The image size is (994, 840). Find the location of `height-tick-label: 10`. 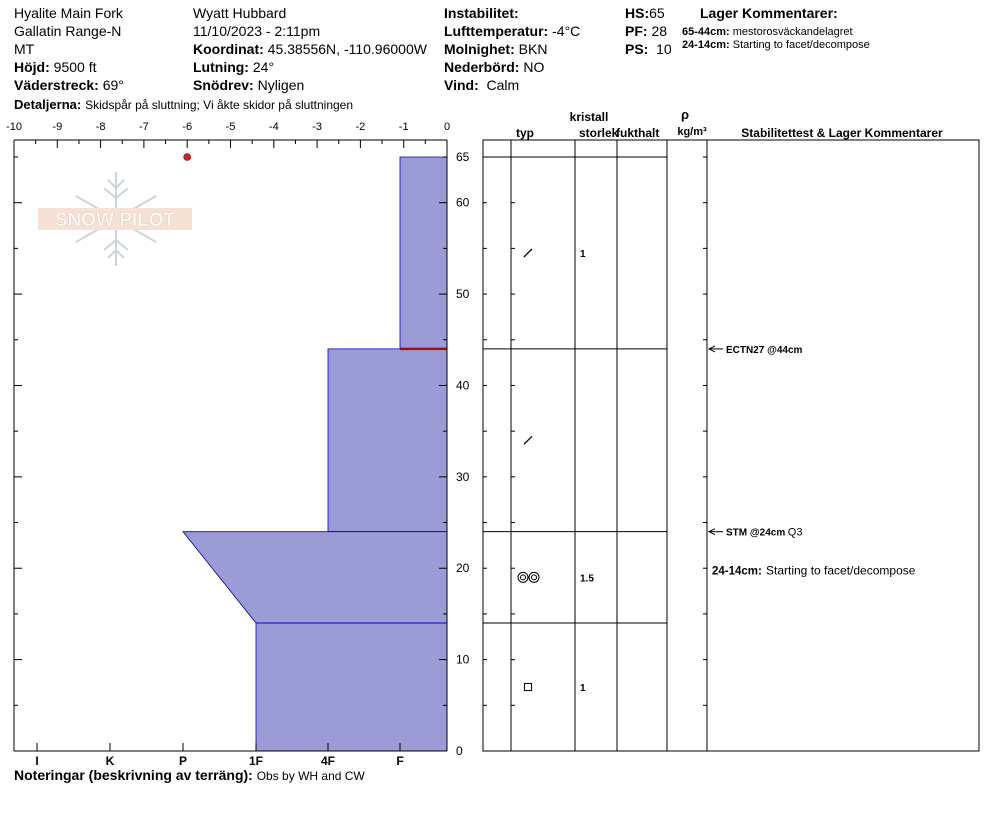

height-tick-label: 10 is located at coordinates (463, 660).